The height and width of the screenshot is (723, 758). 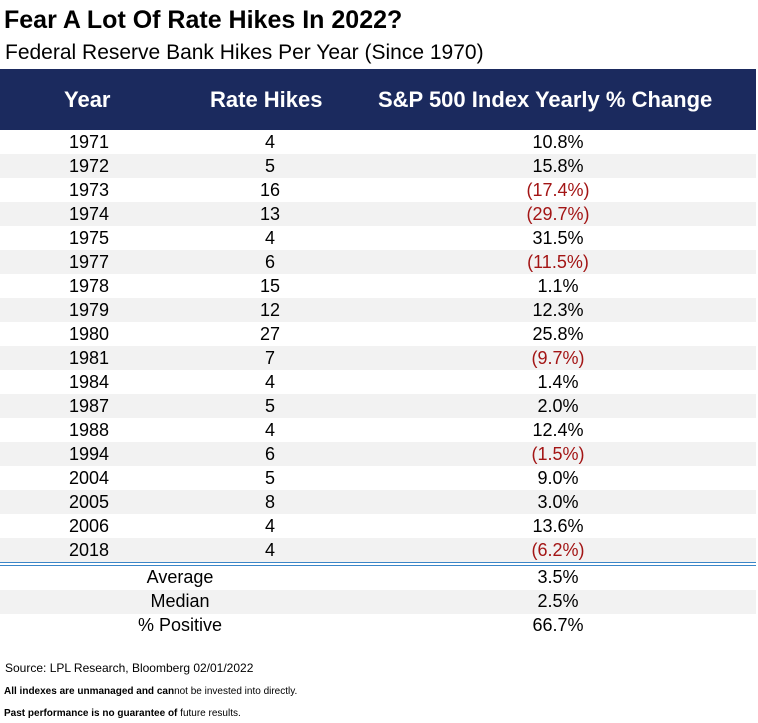 What do you see at coordinates (270, 214) in the screenshot?
I see `cell-rate-hikes: 13` at bounding box center [270, 214].